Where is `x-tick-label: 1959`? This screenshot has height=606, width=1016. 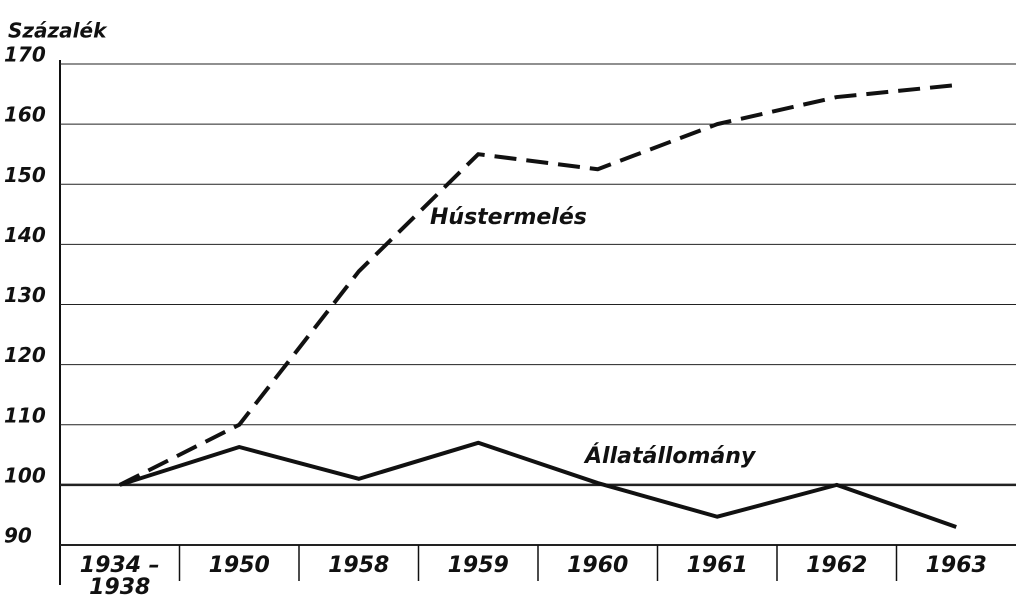 x-tick-label: 1959 is located at coordinates (478, 565).